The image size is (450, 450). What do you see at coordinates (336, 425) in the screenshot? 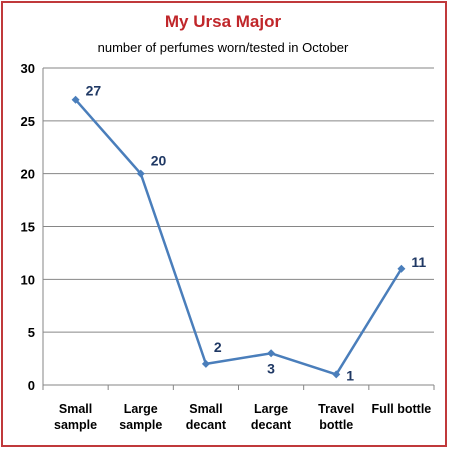
I see `x-tick-label: bottle` at bounding box center [336, 425].